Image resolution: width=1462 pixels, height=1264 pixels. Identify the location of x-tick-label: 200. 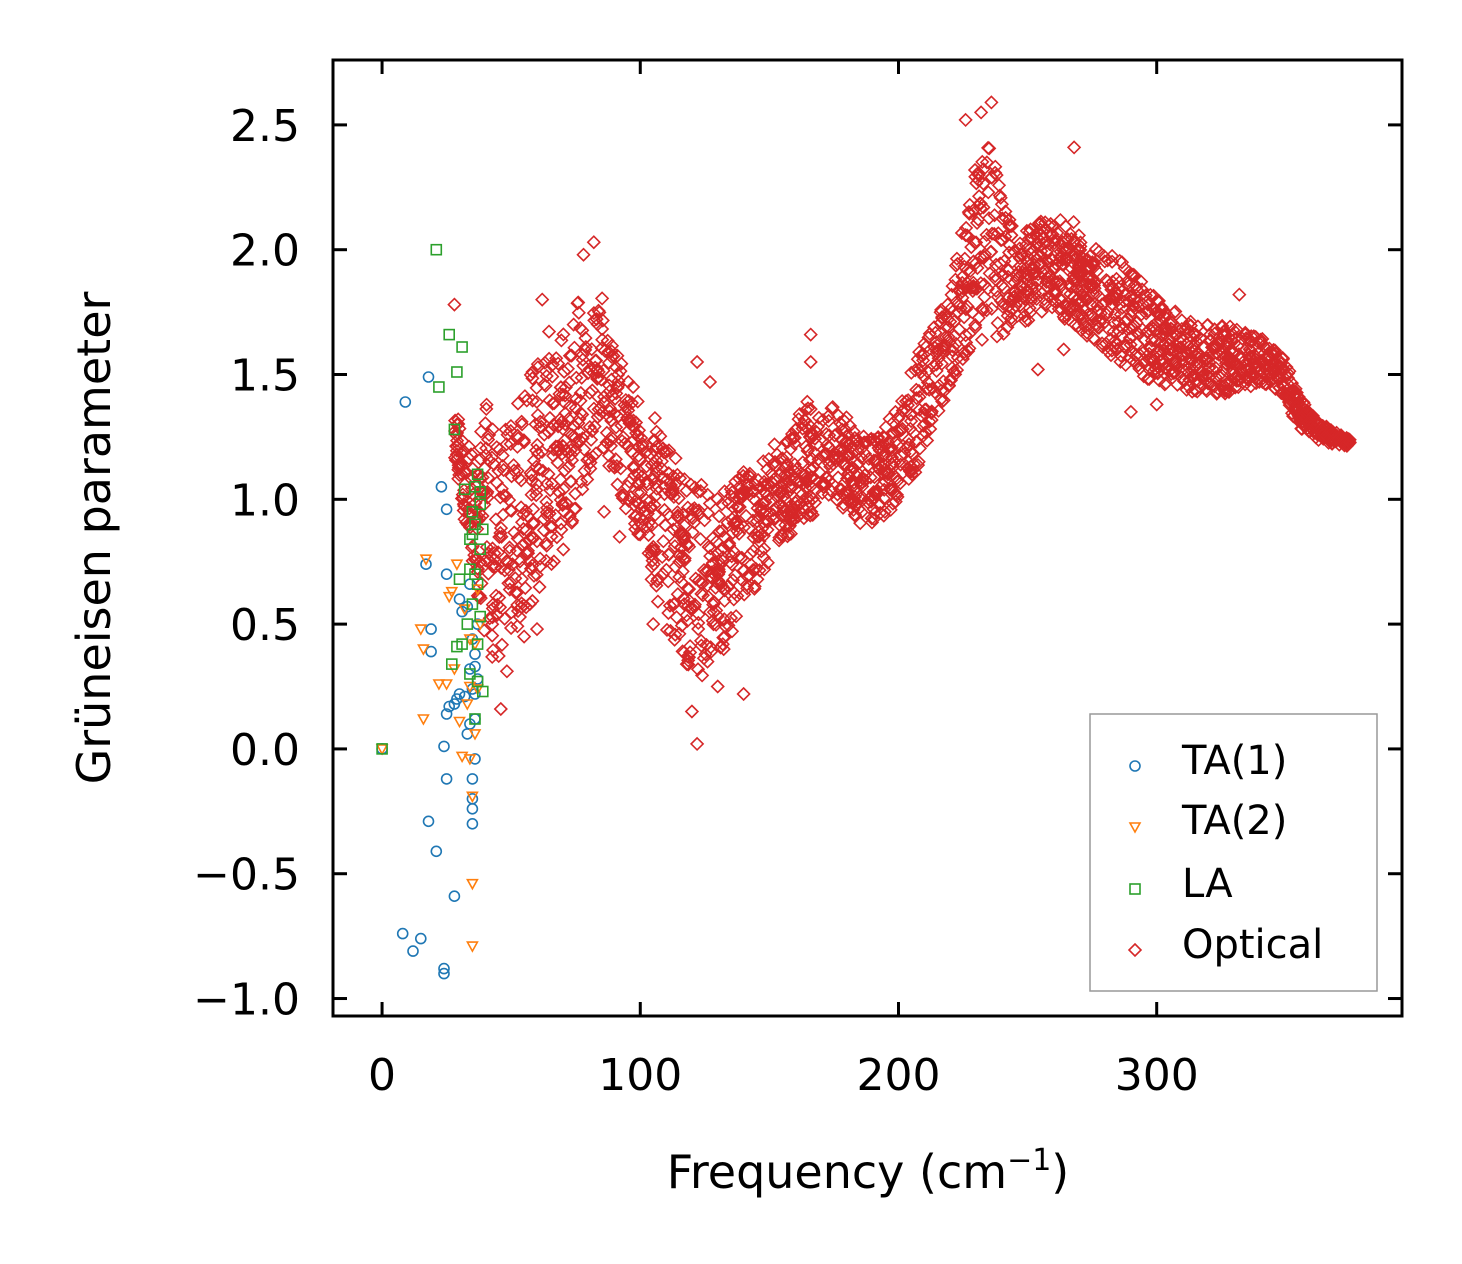
(898, 1075).